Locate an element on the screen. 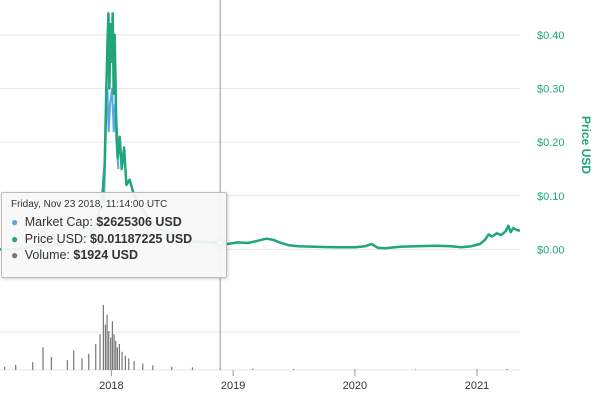 This screenshot has width=600, height=400. y-tick-label: $0.10 is located at coordinates (551, 197).